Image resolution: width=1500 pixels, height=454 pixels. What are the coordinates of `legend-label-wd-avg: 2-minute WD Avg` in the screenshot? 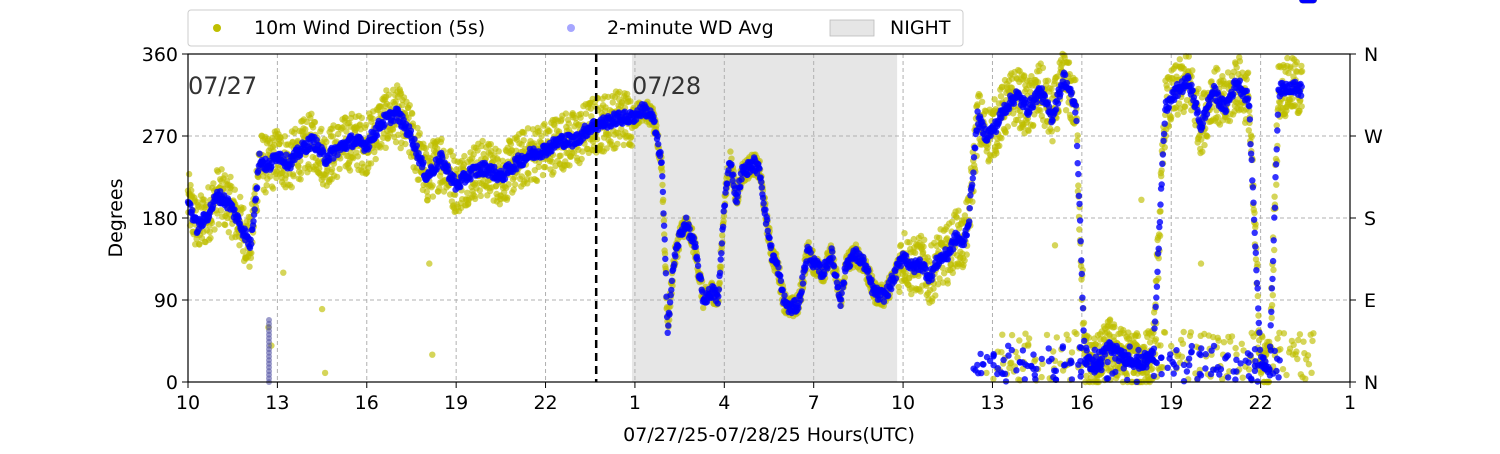 It's located at (690, 28).